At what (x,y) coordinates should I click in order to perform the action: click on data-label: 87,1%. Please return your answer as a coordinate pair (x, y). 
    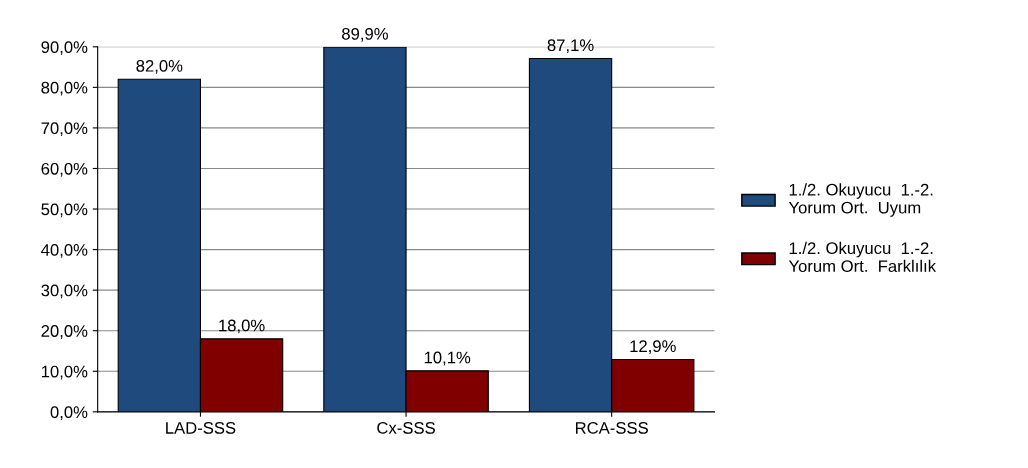
    Looking at the image, I should click on (570, 46).